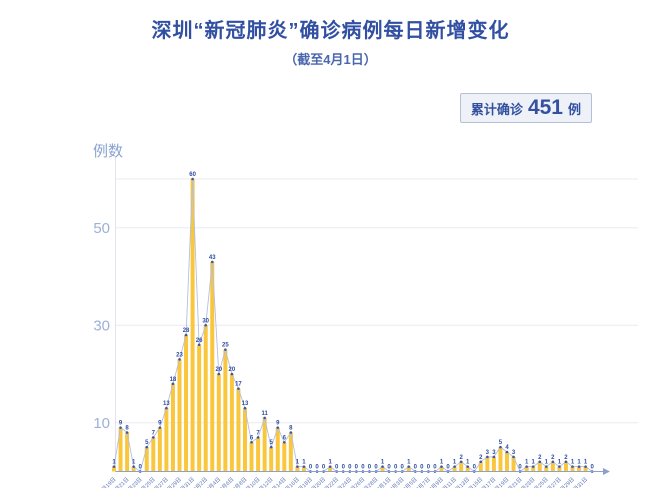 Image resolution: width=661 pixels, height=488 pixels. Describe the element at coordinates (245, 404) in the screenshot. I see `value-label: 13` at that location.